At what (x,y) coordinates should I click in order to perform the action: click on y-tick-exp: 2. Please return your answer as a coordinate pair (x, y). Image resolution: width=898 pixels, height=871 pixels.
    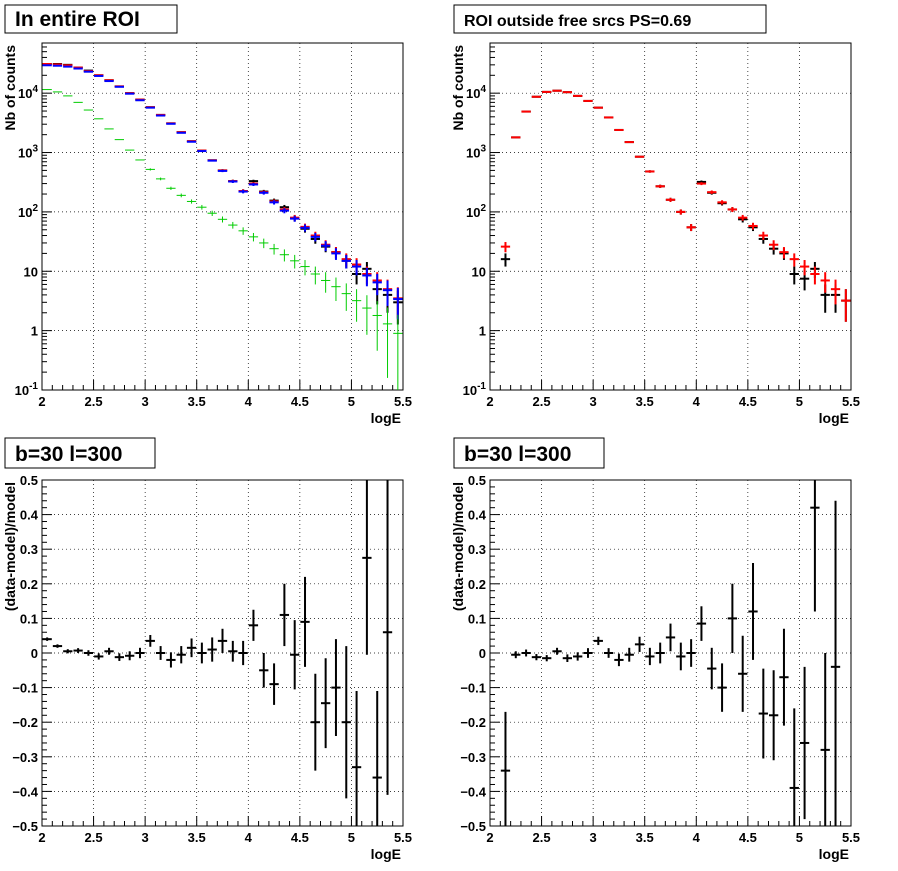
    Looking at the image, I should click on (483, 208).